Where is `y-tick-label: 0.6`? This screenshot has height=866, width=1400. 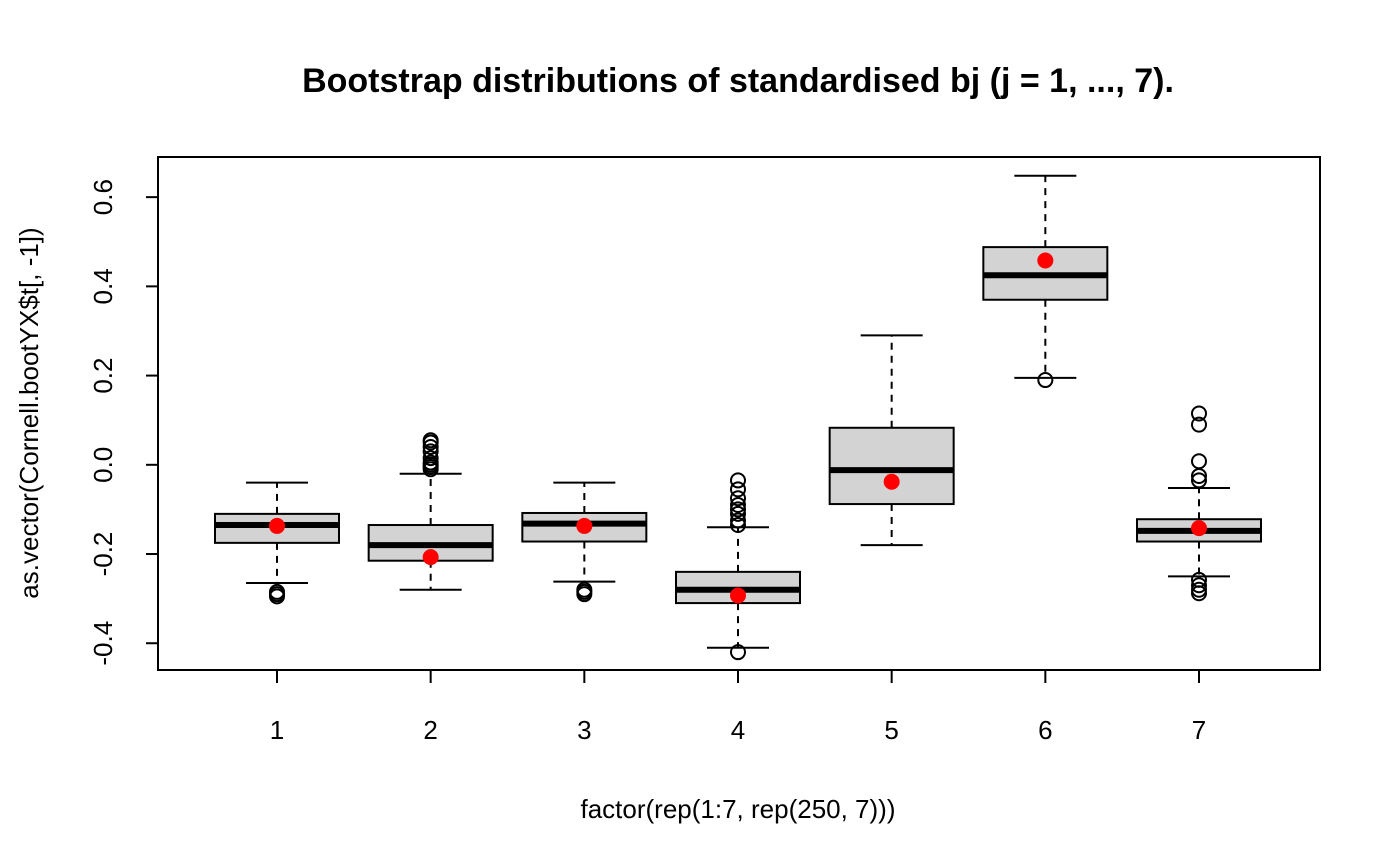
y-tick-label: 0.6 is located at coordinates (103, 197).